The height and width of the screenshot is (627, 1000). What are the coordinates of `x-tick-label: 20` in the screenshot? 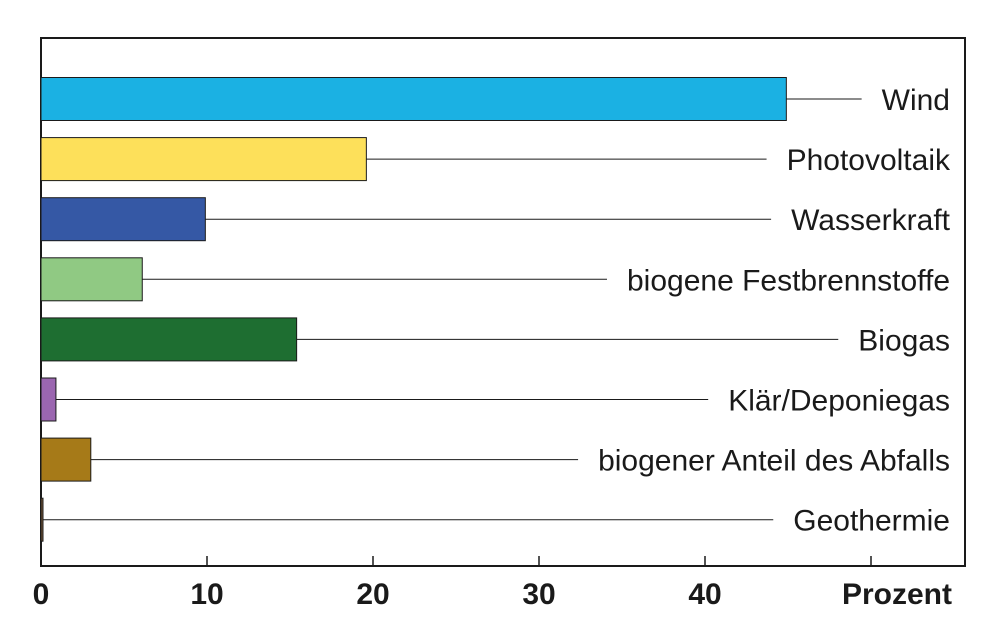 It's located at (372, 594).